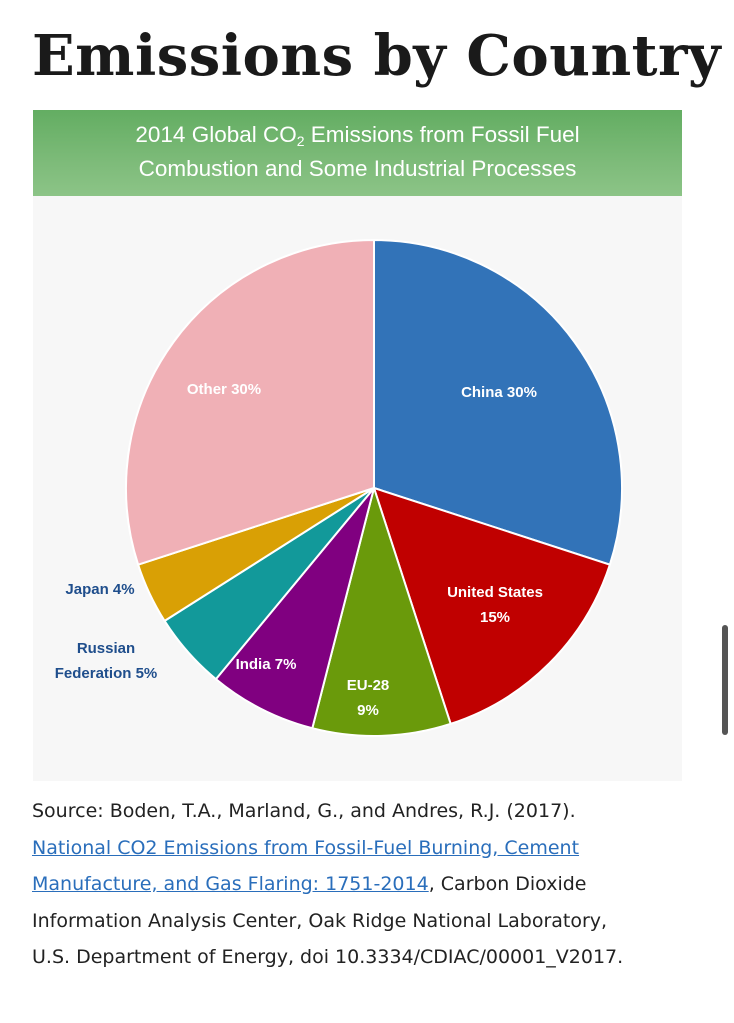 Image resolution: width=734 pixels, height=1023 pixels. I want to click on chart-title-line-2: Combustion and Some Industrial Processes, so click(357, 168).